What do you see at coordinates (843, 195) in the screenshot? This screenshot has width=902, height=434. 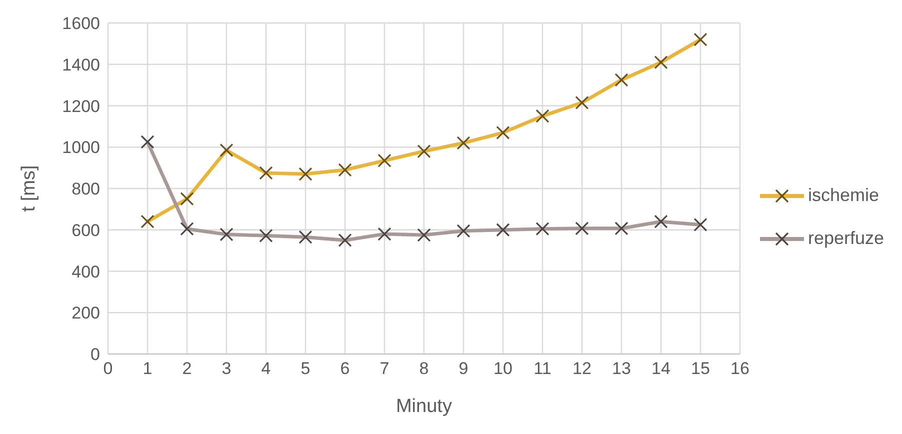 I see `legend-label: ischemie` at bounding box center [843, 195].